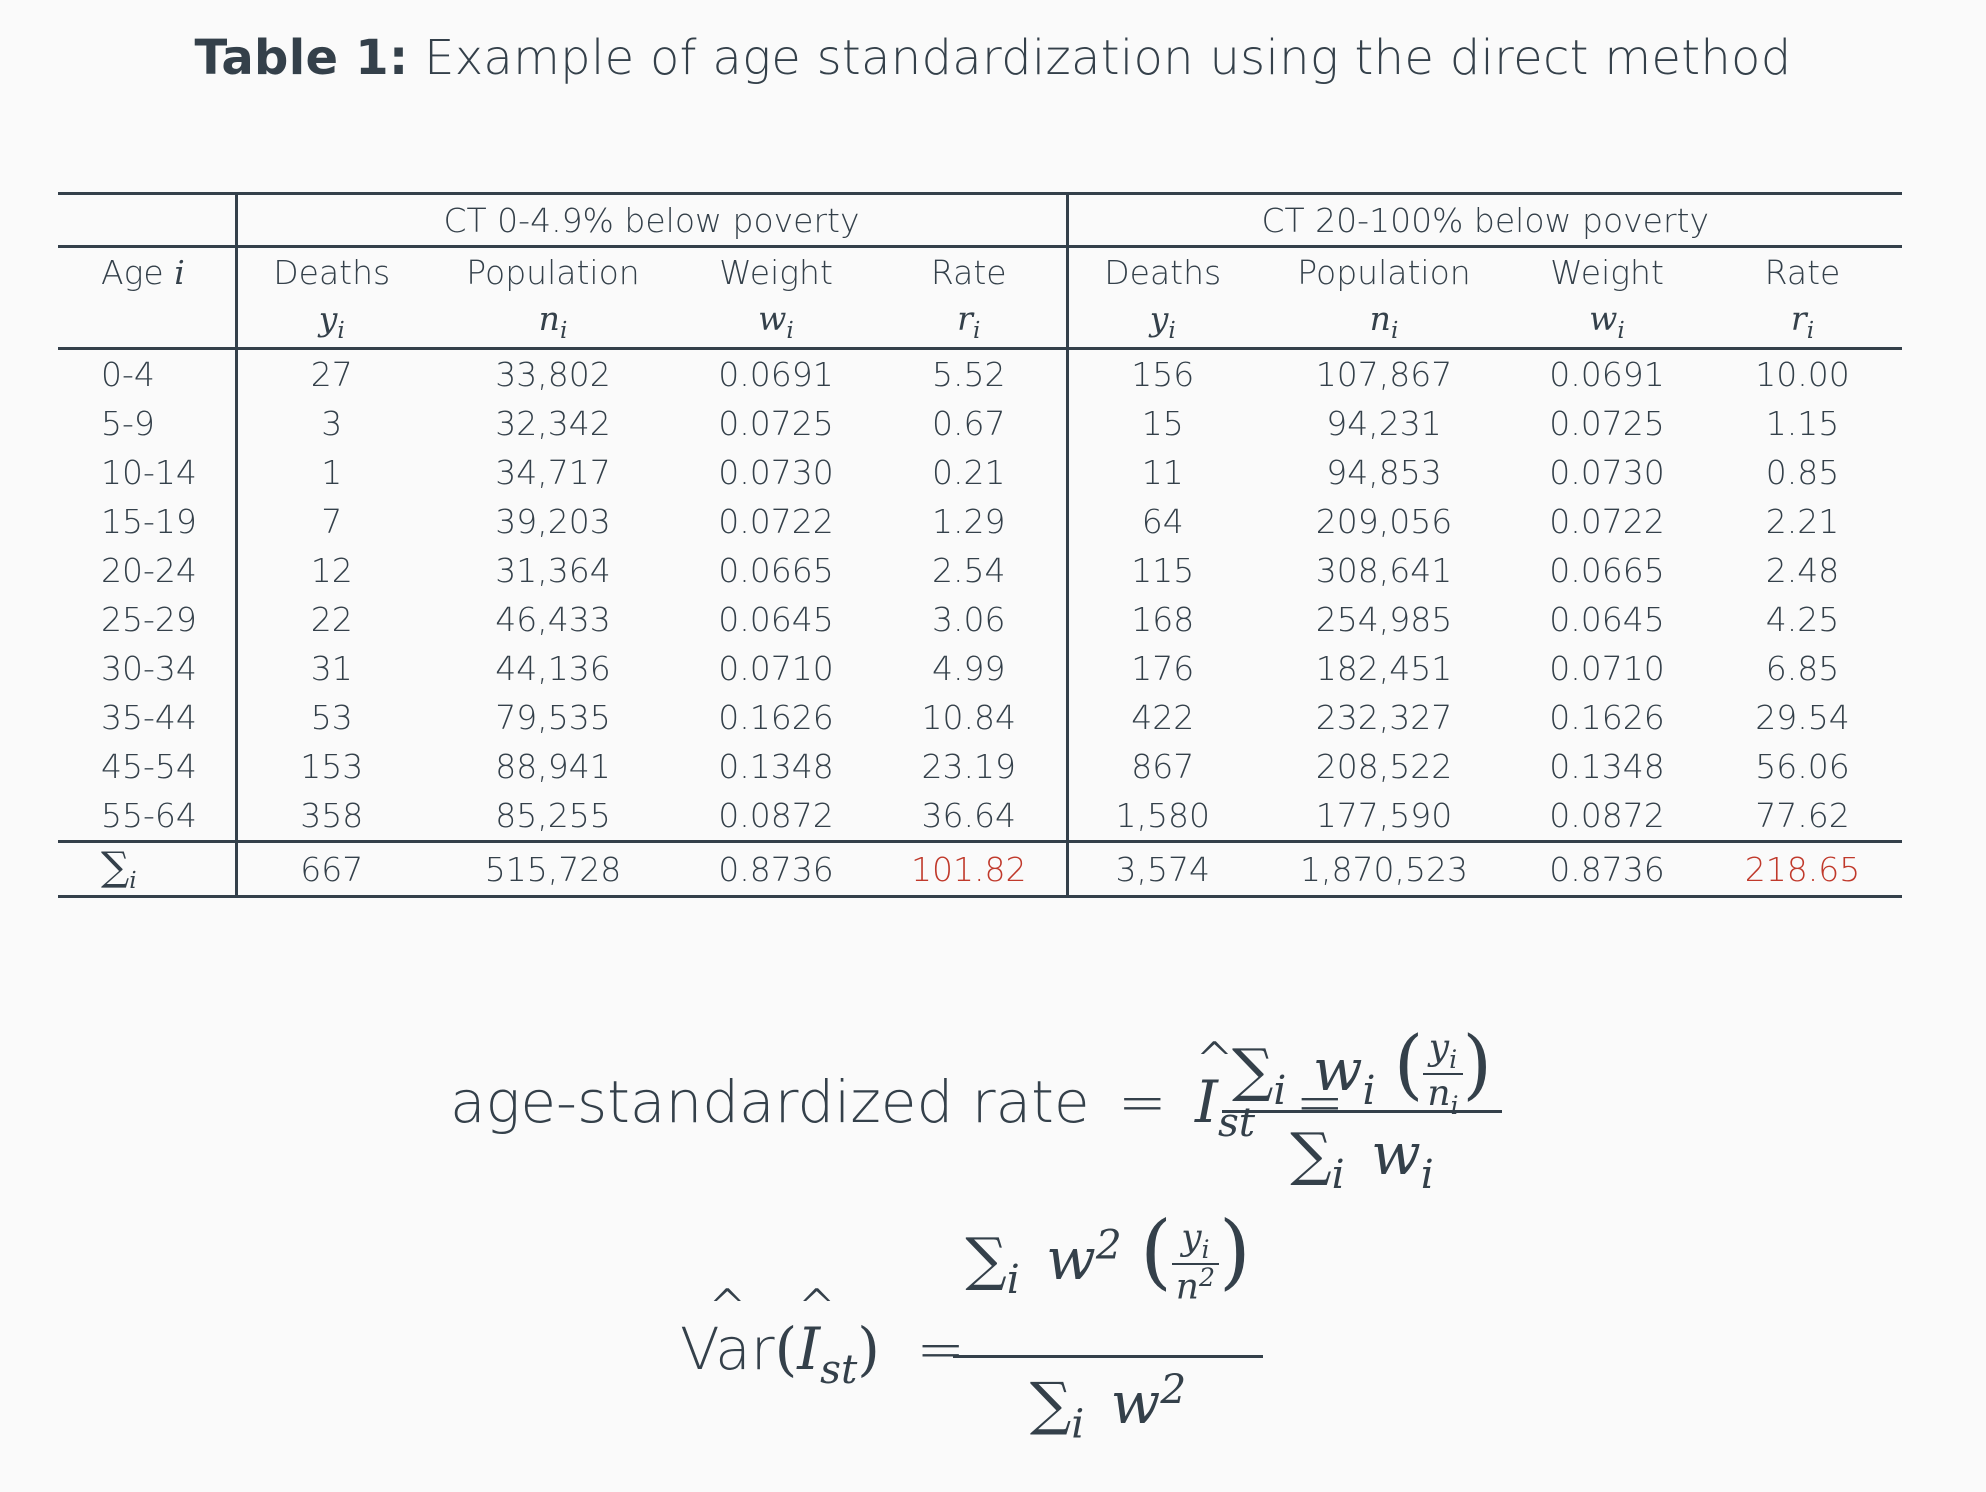 The width and height of the screenshot is (1986, 1492). What do you see at coordinates (1384, 766) in the screenshot?
I see `value-cell-right-1: 208,522` at bounding box center [1384, 766].